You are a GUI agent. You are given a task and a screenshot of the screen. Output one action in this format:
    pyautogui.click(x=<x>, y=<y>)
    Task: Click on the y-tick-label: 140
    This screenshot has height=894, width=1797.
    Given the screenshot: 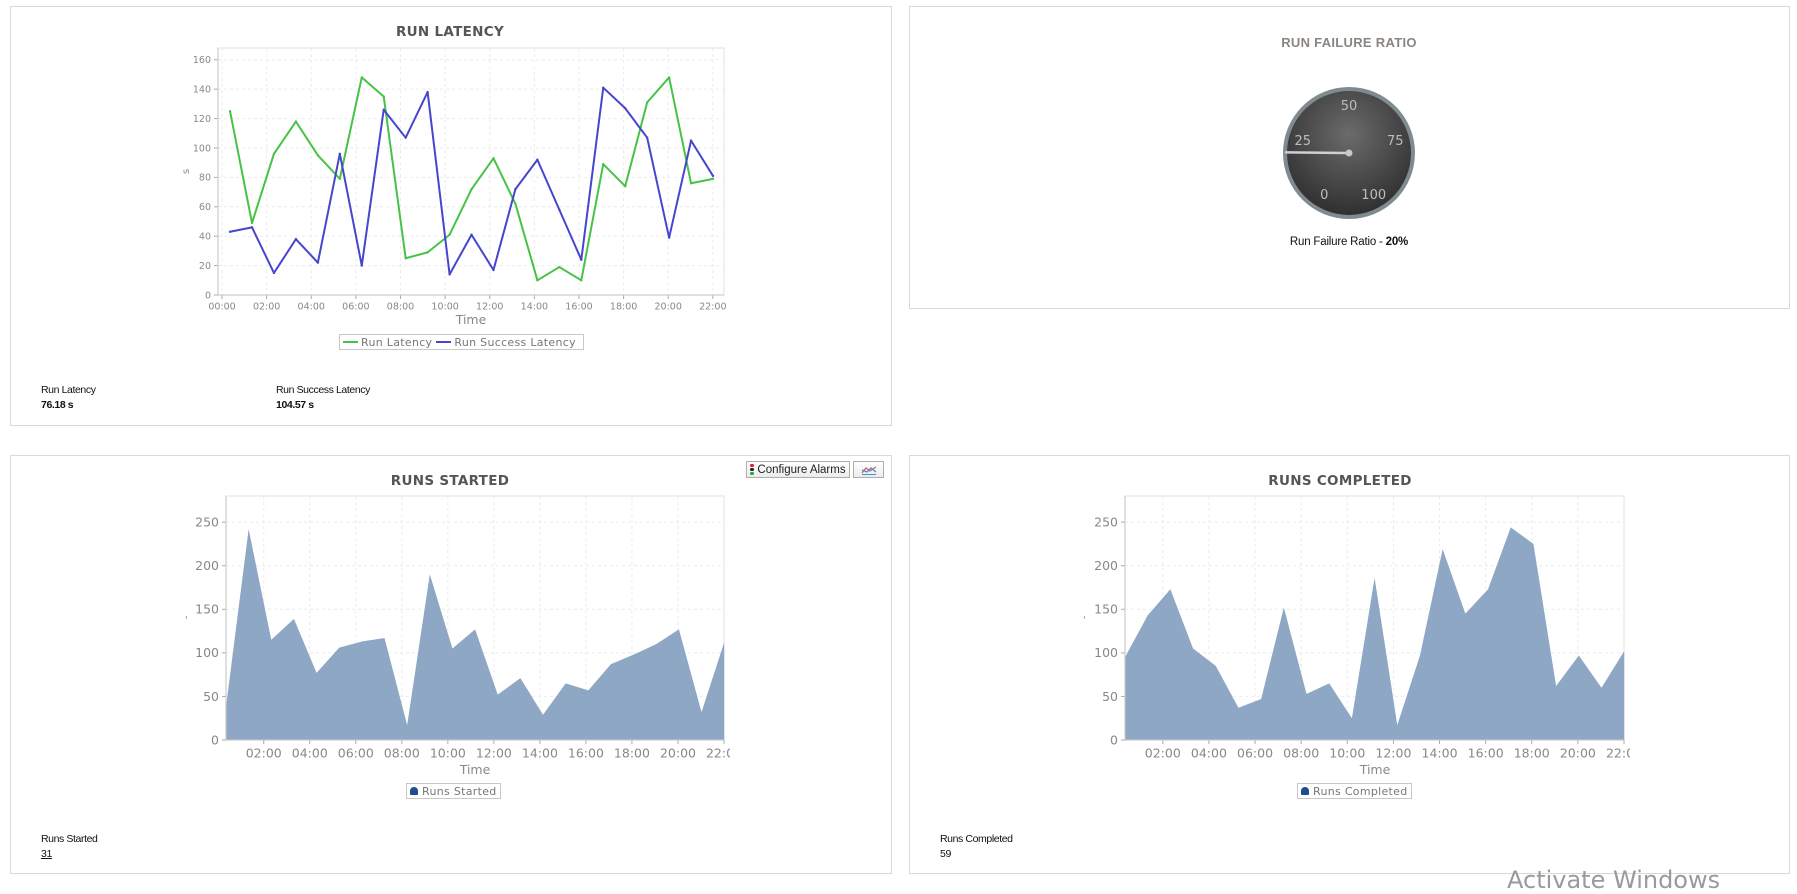 What is the action you would take?
    pyautogui.click(x=202, y=89)
    